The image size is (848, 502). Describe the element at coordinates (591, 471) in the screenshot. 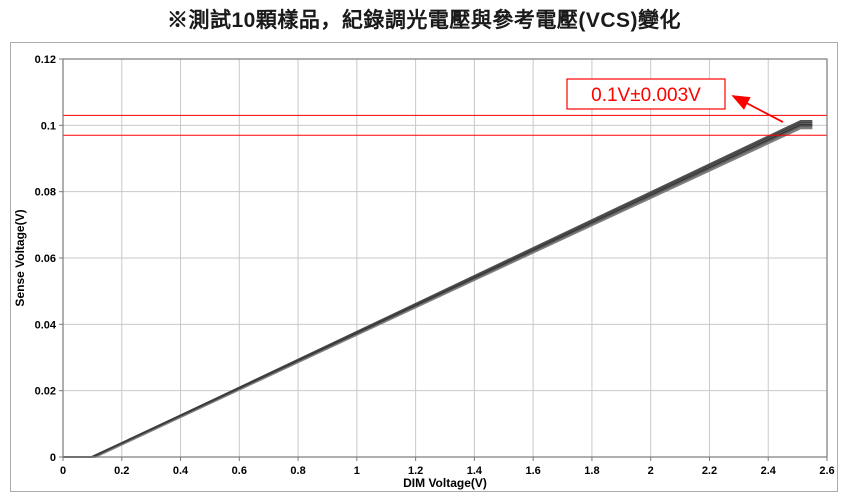

I see `x-tick-label: 1.8` at that location.